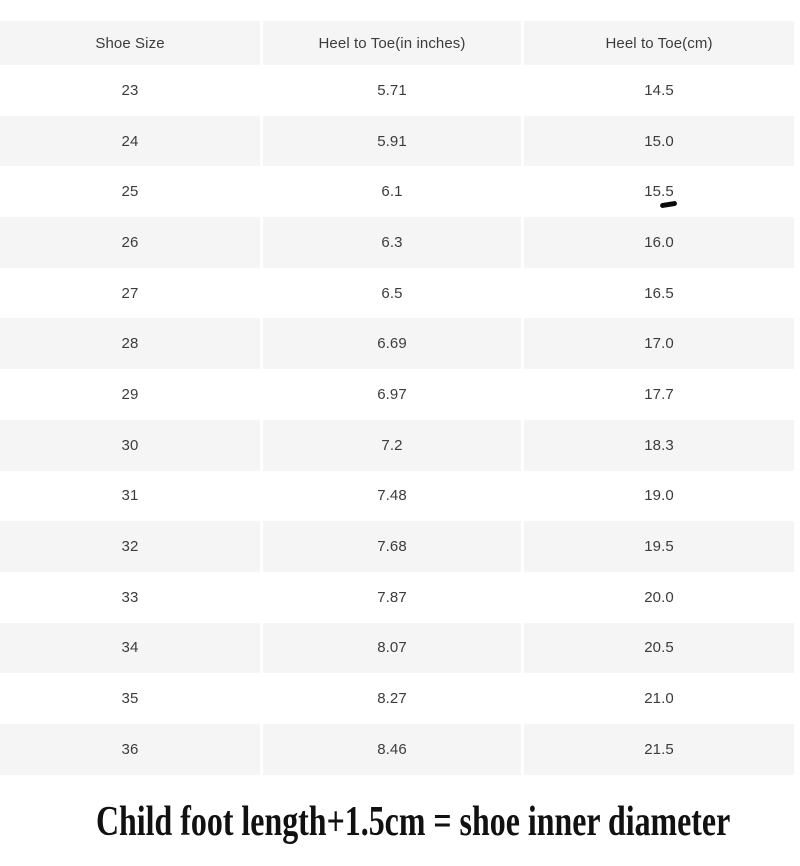 Image resolution: width=800 pixels, height=866 pixels. I want to click on cell-heel-to-toe-inches: 8.27, so click(392, 699).